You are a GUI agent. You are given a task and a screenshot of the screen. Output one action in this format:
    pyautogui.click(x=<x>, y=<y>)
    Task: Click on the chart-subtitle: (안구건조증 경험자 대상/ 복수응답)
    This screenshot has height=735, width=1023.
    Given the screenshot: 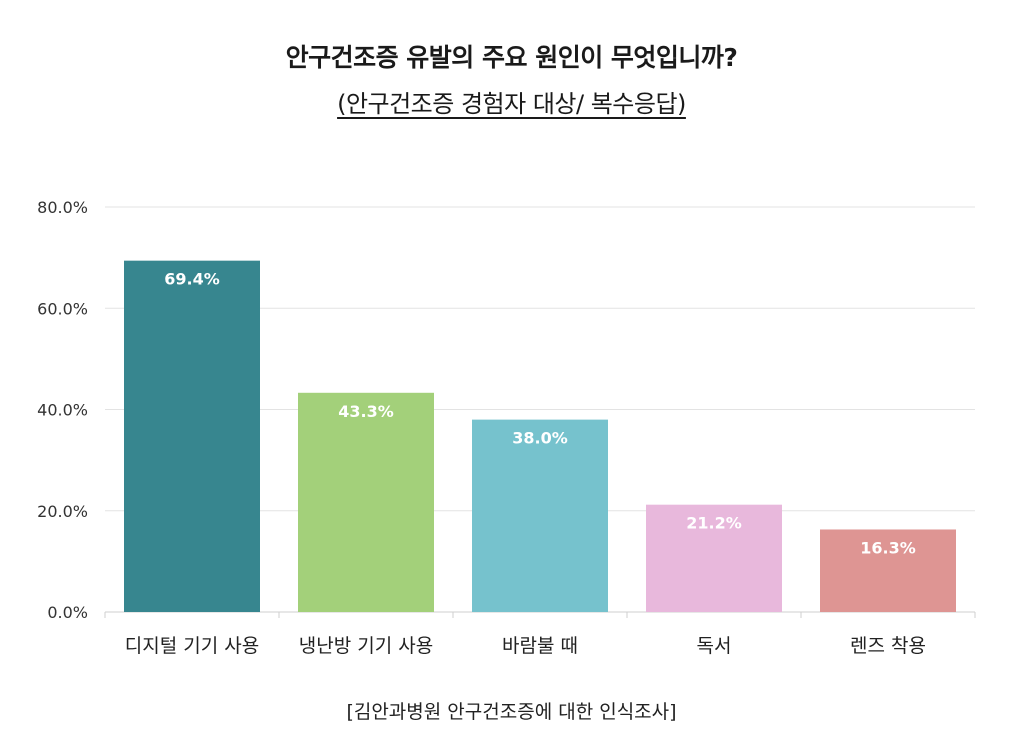 What is the action you would take?
    pyautogui.click(x=511, y=104)
    